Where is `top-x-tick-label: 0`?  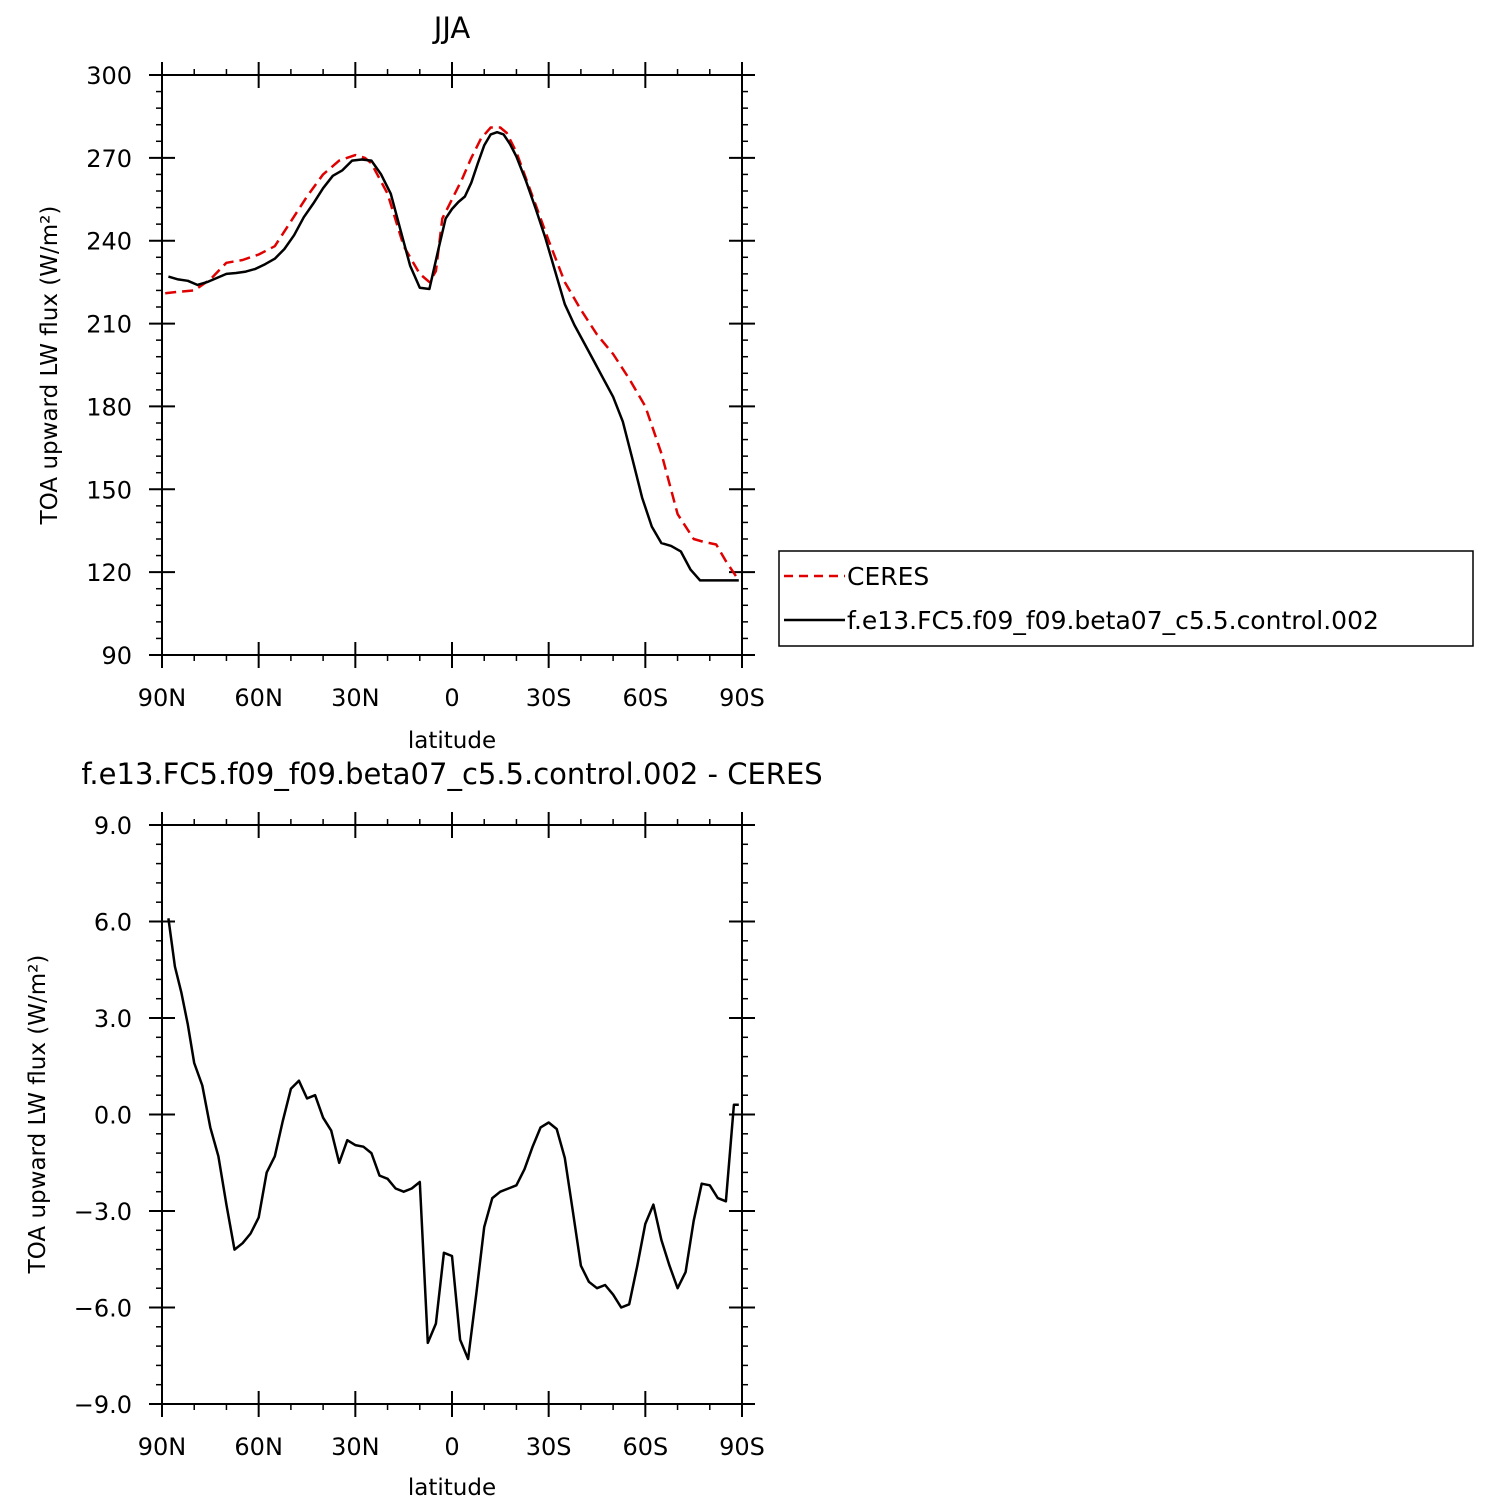
top-x-tick-label: 0 is located at coordinates (451, 698).